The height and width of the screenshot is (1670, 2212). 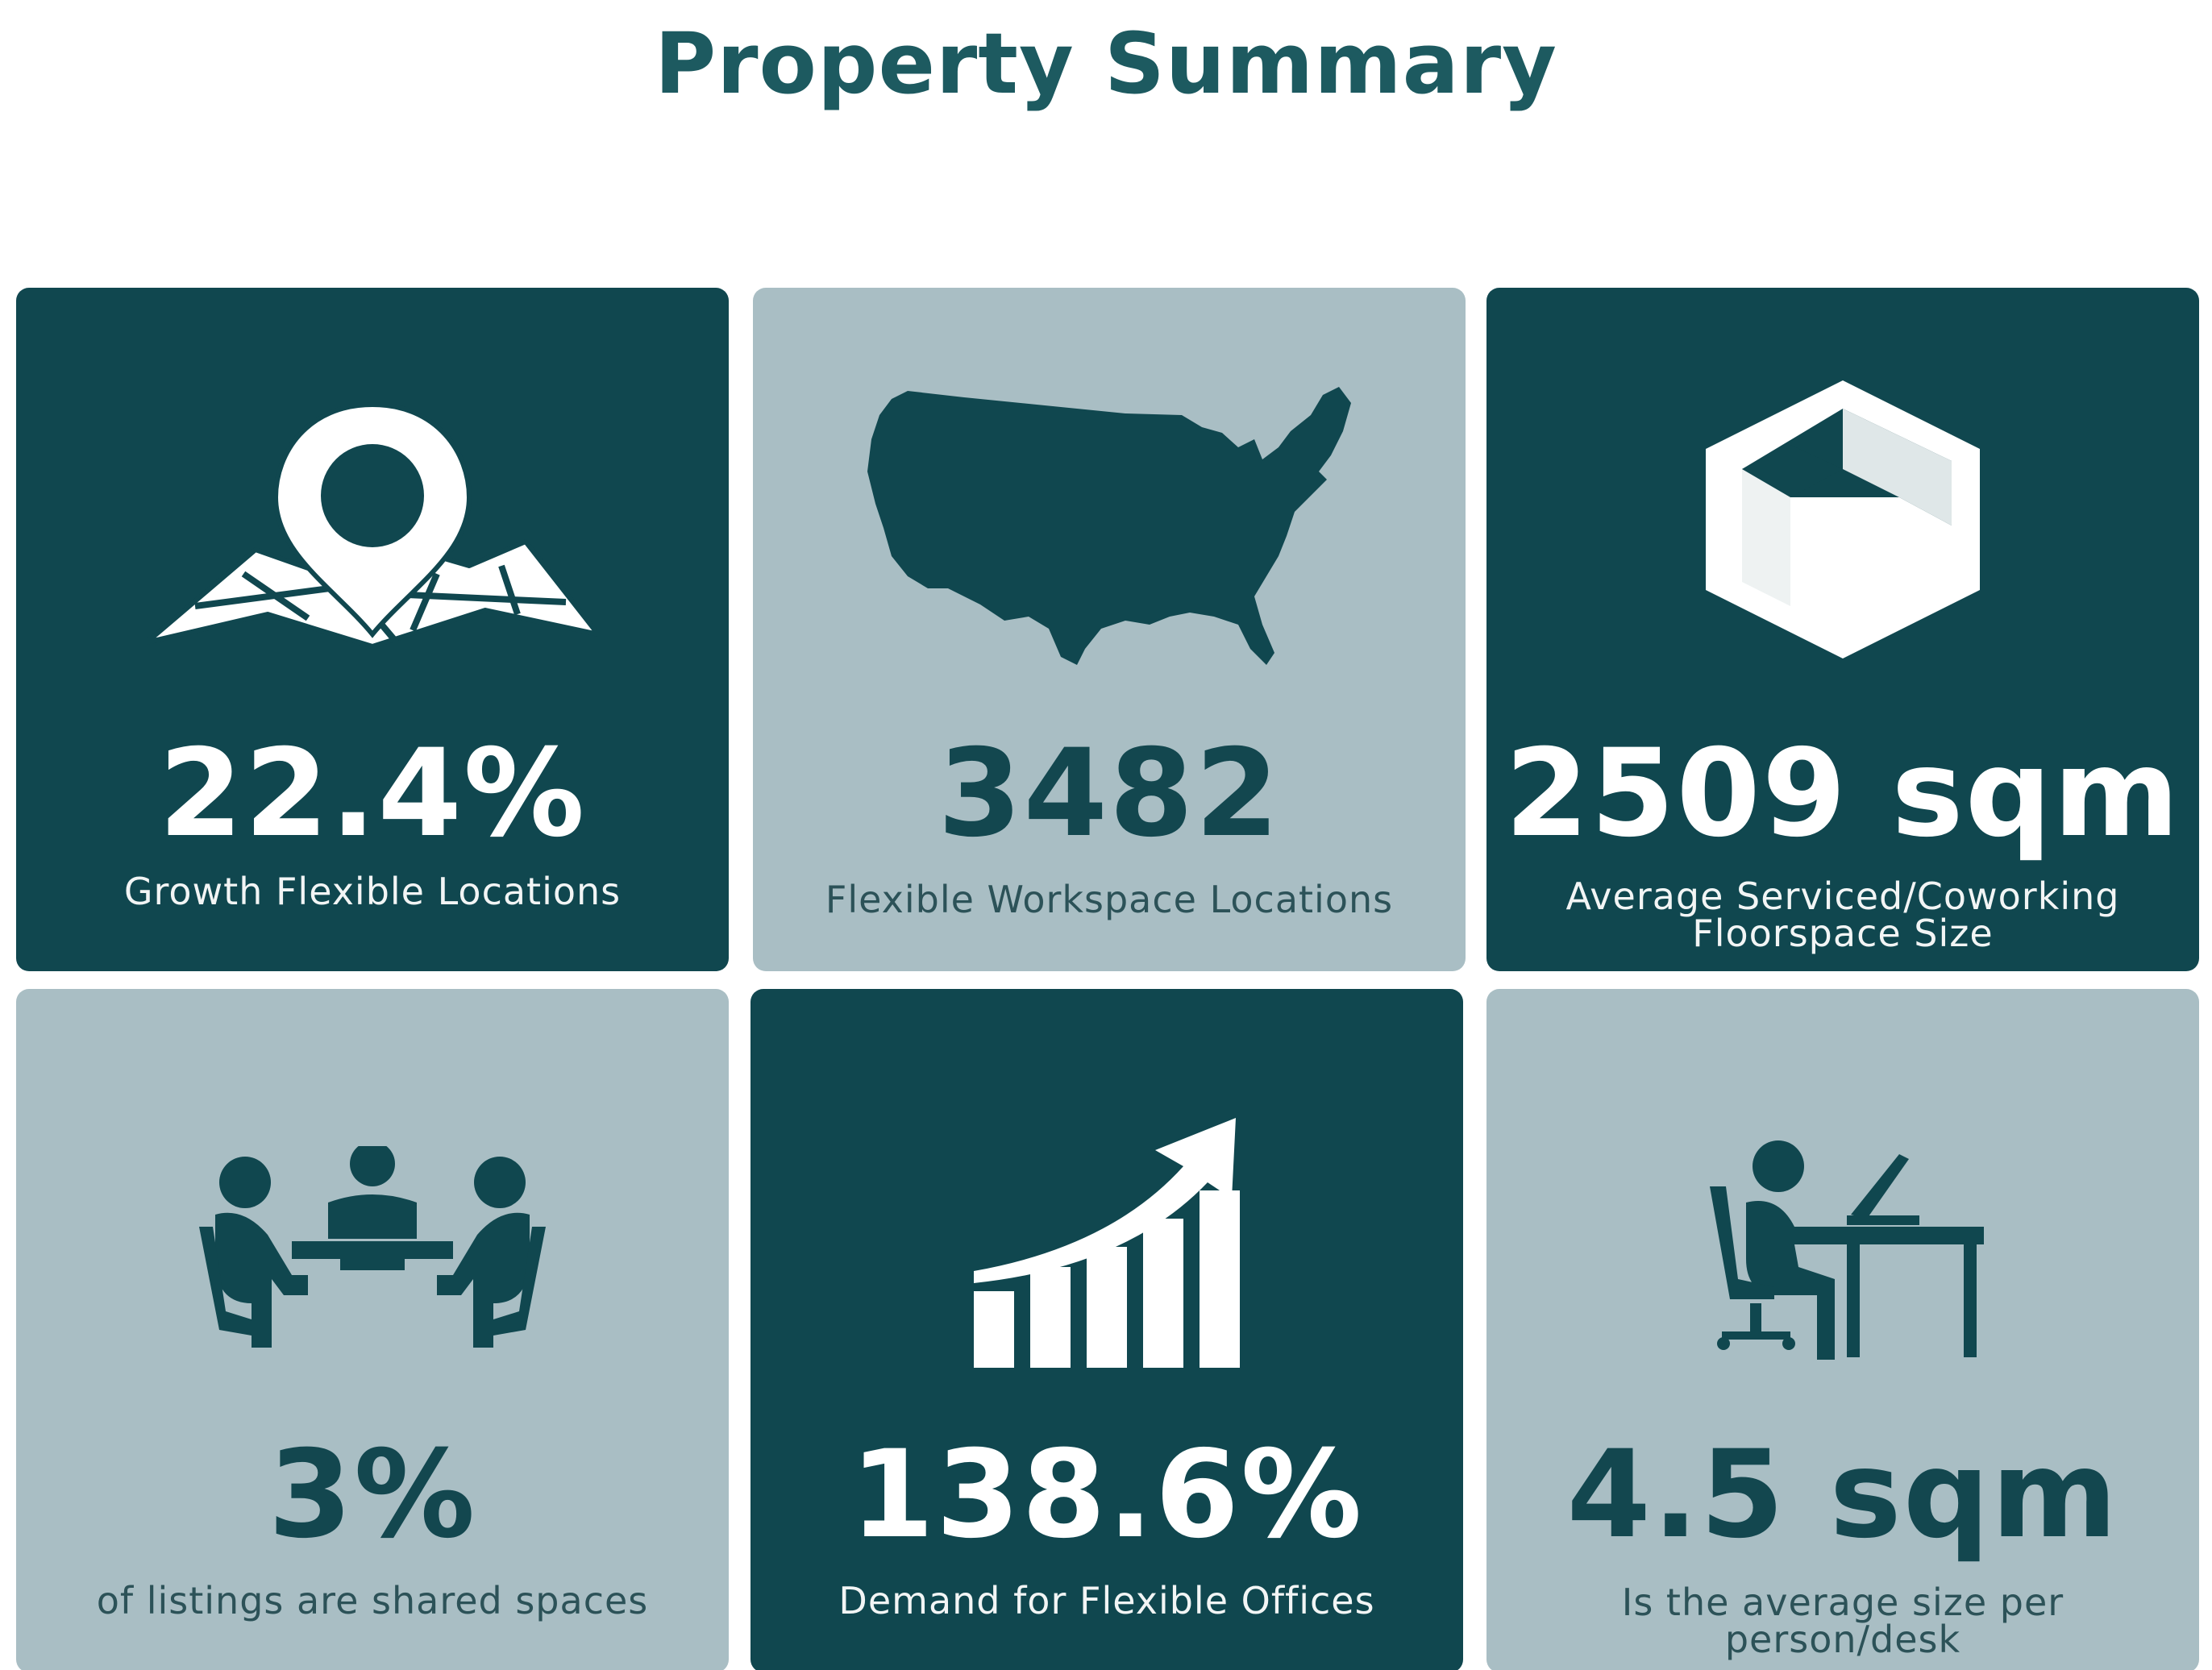 What do you see at coordinates (372, 1600) in the screenshot?
I see `stat-label: of listings are shared spaces` at bounding box center [372, 1600].